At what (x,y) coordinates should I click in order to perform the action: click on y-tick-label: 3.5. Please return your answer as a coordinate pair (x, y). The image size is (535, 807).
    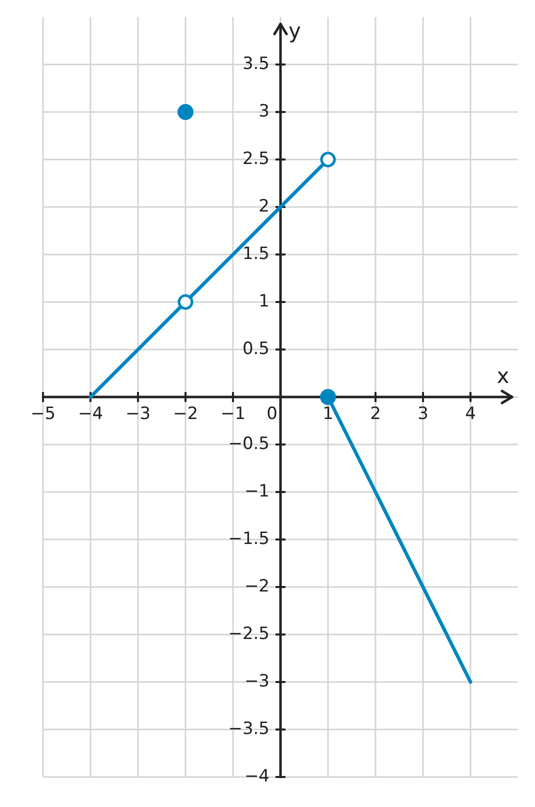
    Looking at the image, I should click on (256, 64).